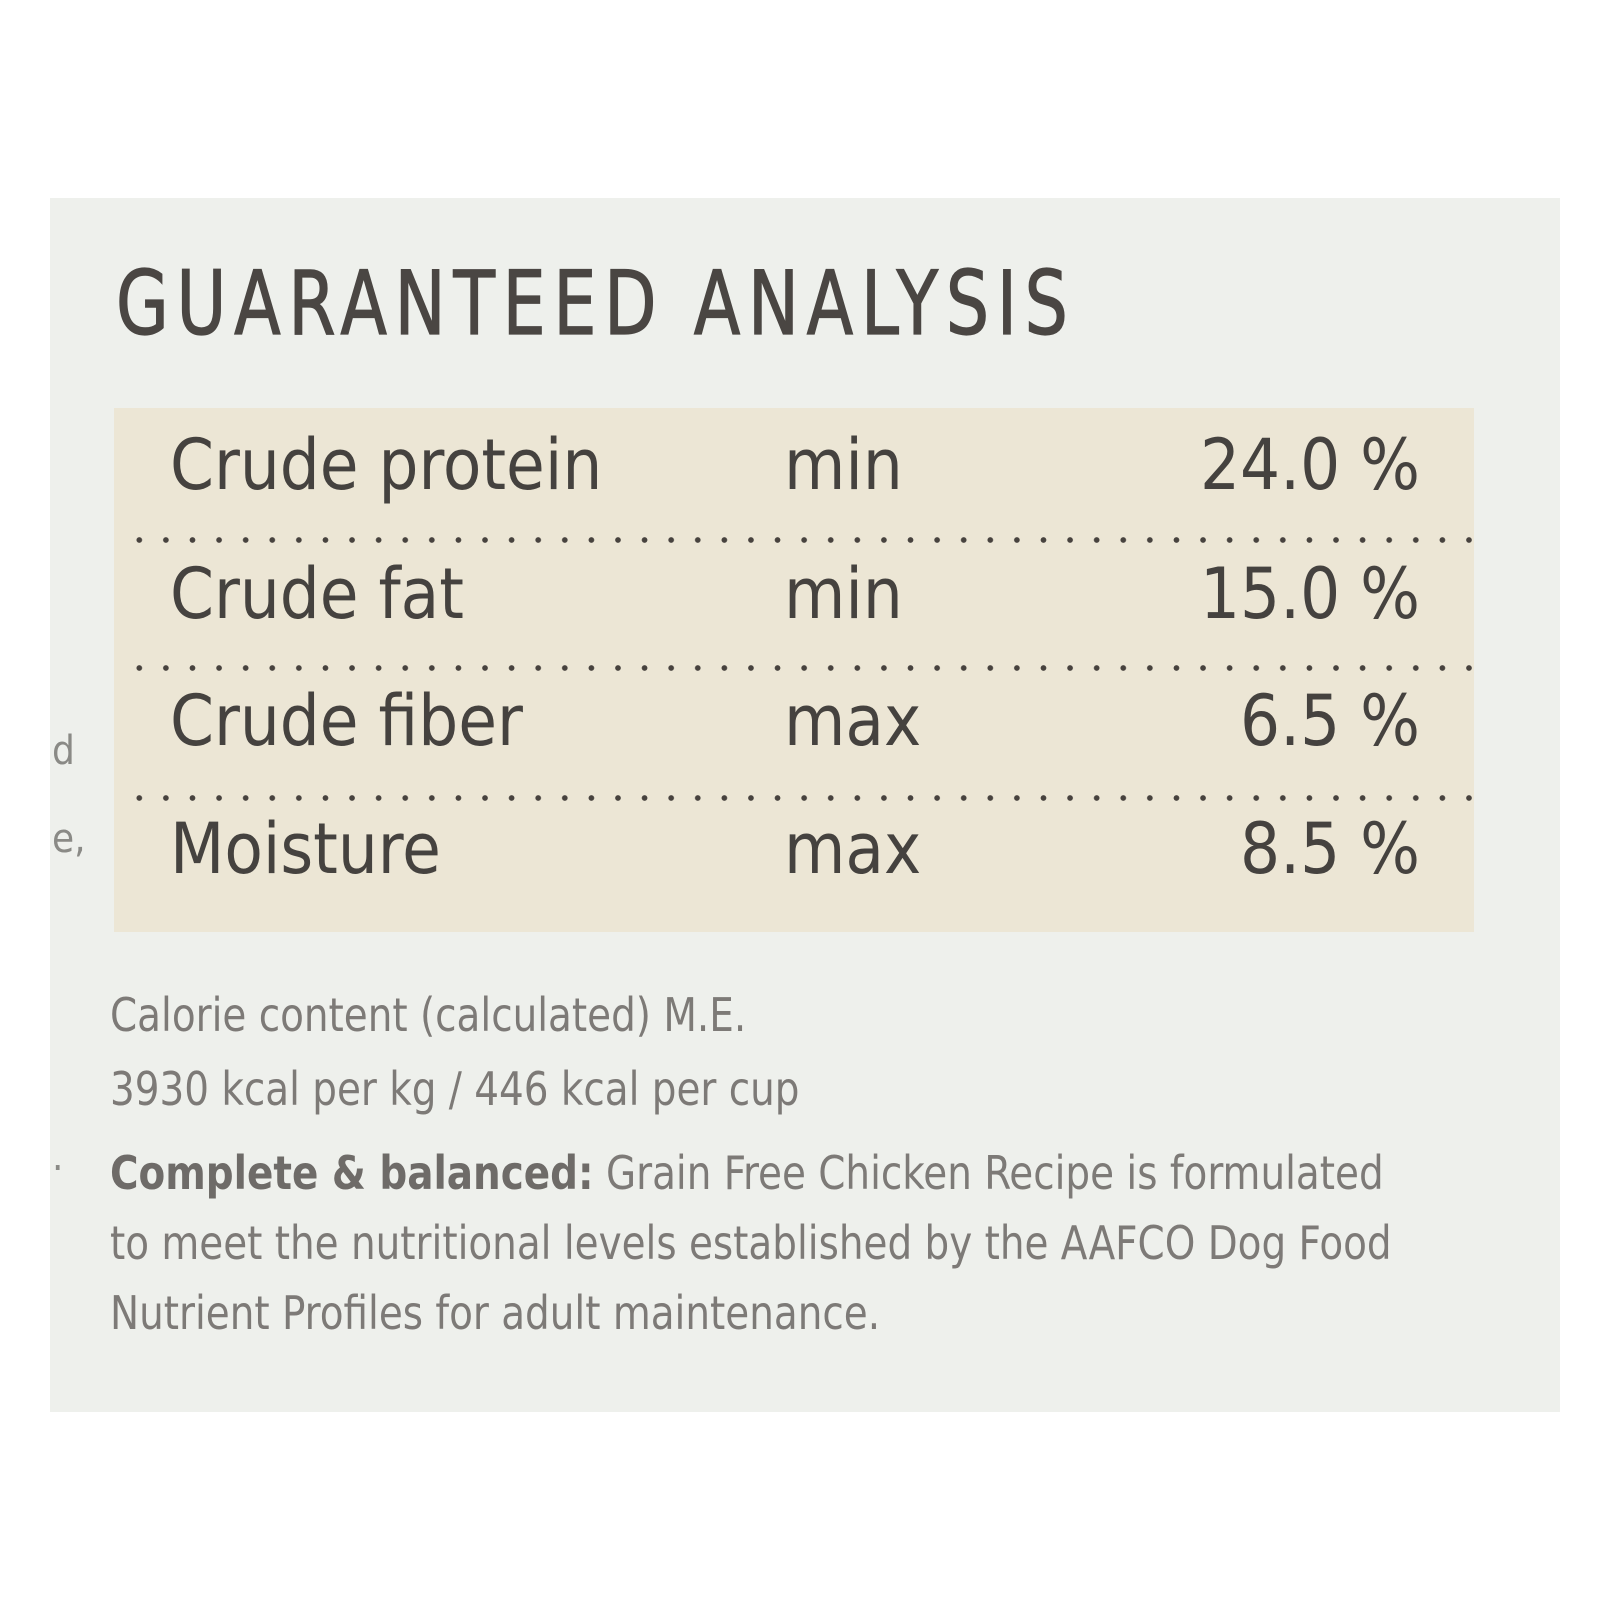  I want to click on table-row: Crude fiber max 6.5 %, so click(794, 724).